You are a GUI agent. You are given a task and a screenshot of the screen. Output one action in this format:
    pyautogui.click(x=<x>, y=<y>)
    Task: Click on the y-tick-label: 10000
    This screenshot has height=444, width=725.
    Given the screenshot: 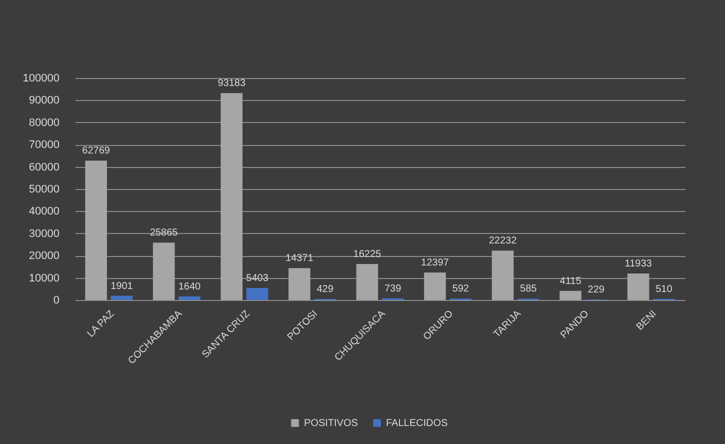 What is the action you would take?
    pyautogui.click(x=44, y=278)
    